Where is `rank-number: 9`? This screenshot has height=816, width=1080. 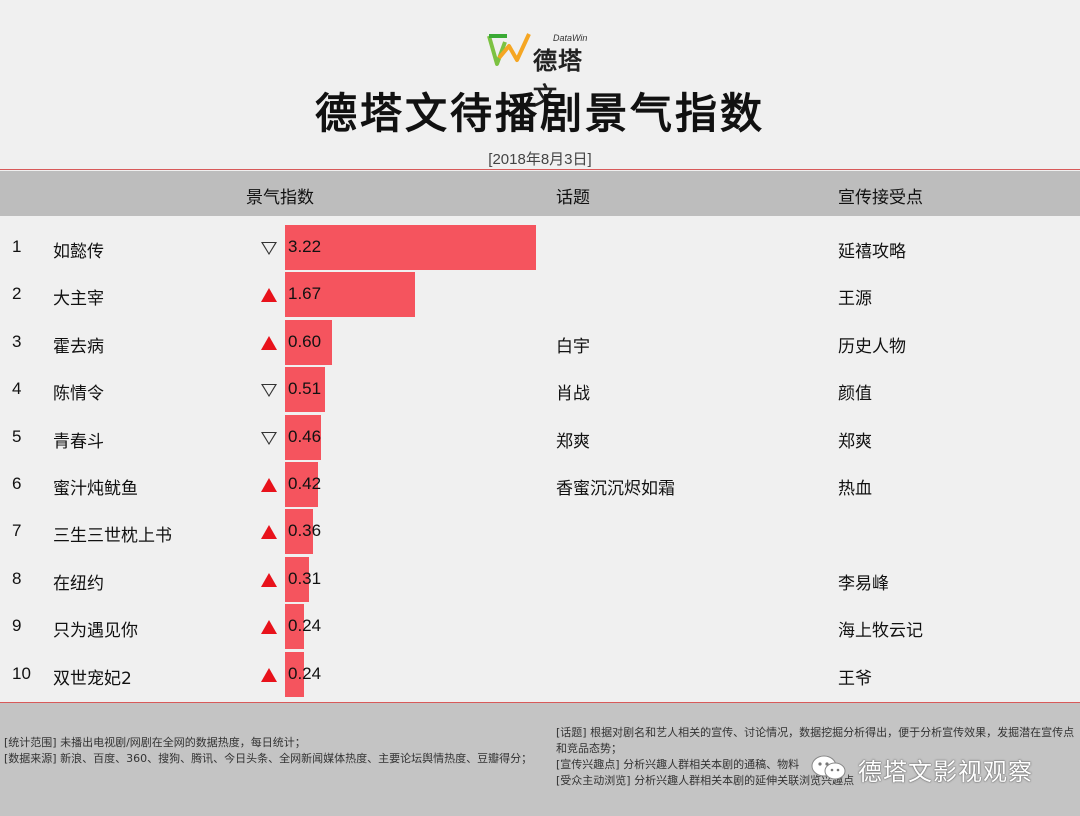 rank-number: 9 is located at coordinates (17, 625).